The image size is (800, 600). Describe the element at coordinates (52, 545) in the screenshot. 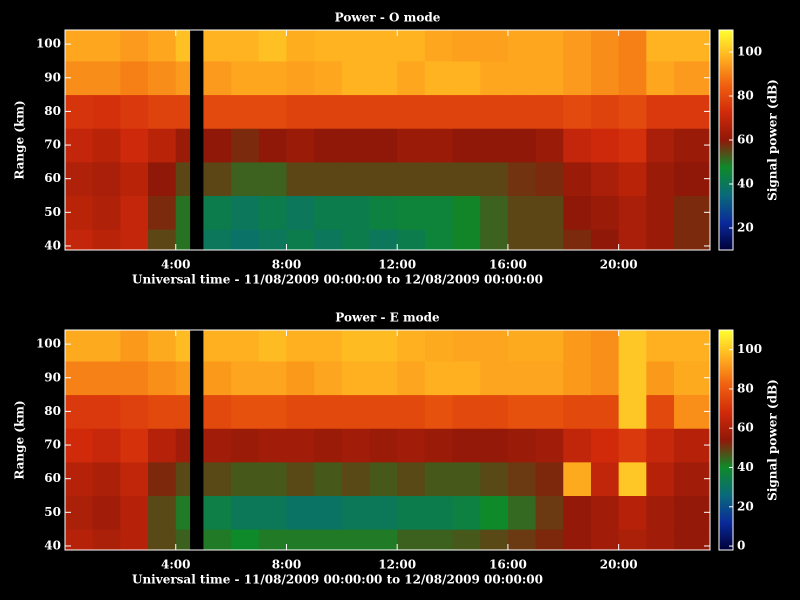

I see `y-tick-label: 40` at that location.